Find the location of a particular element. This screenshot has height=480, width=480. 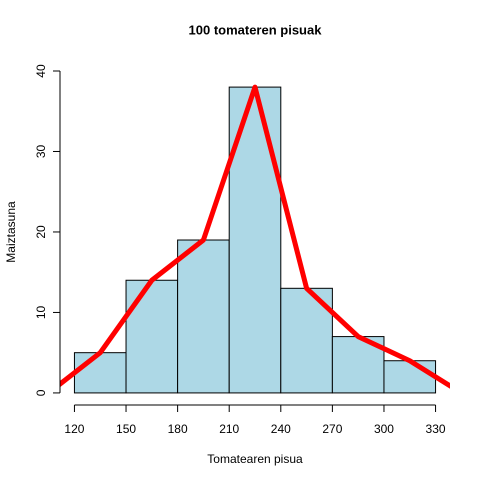

x-tick-label: 150 is located at coordinates (126, 429).